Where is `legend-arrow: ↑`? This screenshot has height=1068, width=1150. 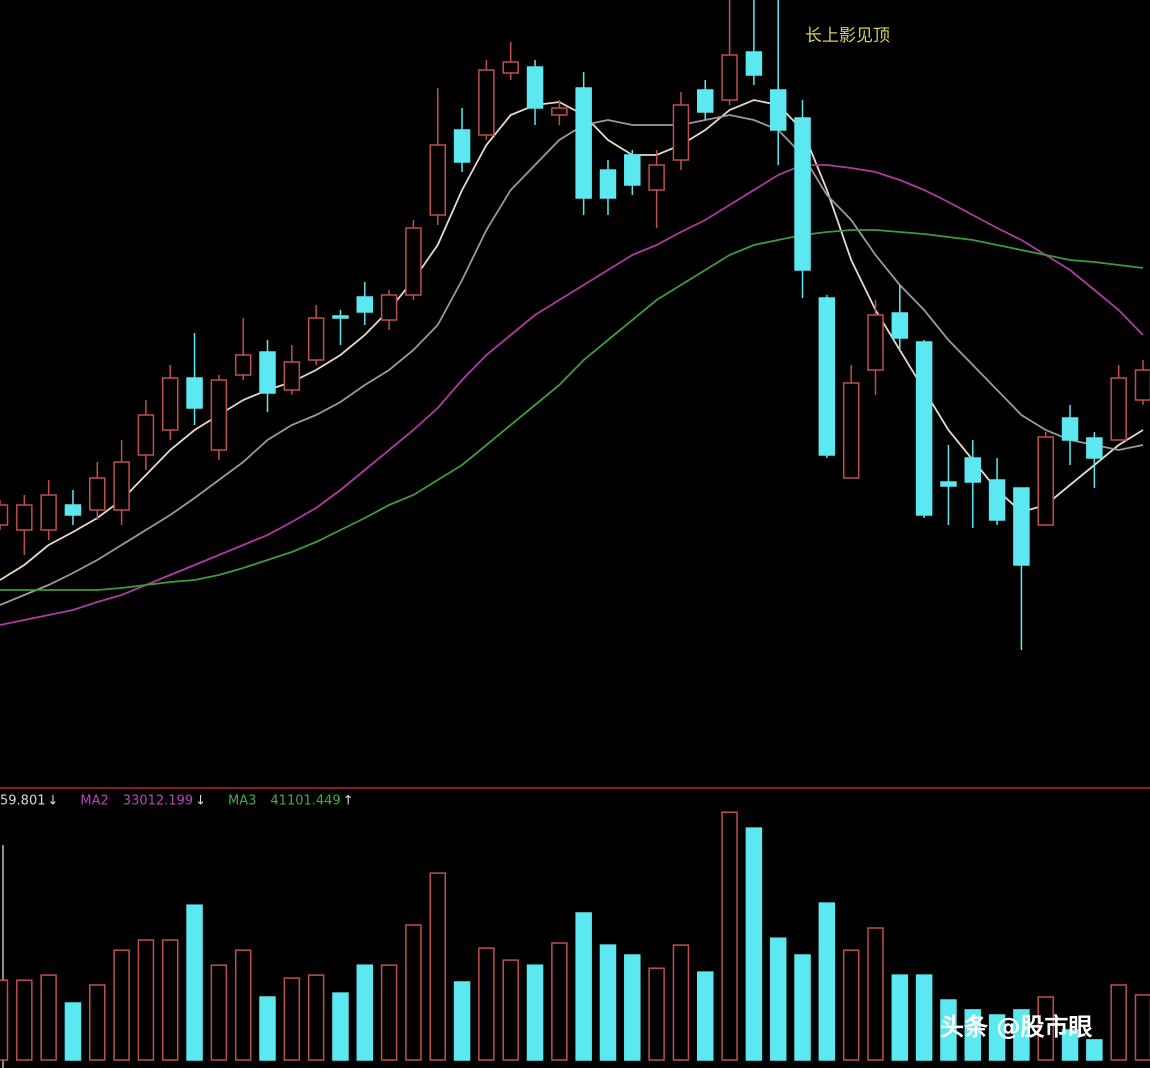
legend-arrow: ↑ is located at coordinates (348, 801).